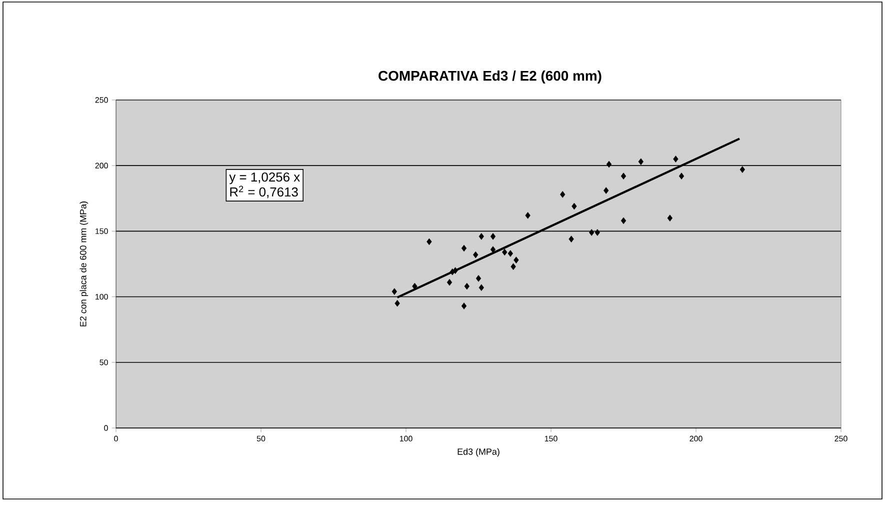  What do you see at coordinates (84, 264) in the screenshot?
I see `y-axis-title: E2 con placa de 600 mm (MPa)` at bounding box center [84, 264].